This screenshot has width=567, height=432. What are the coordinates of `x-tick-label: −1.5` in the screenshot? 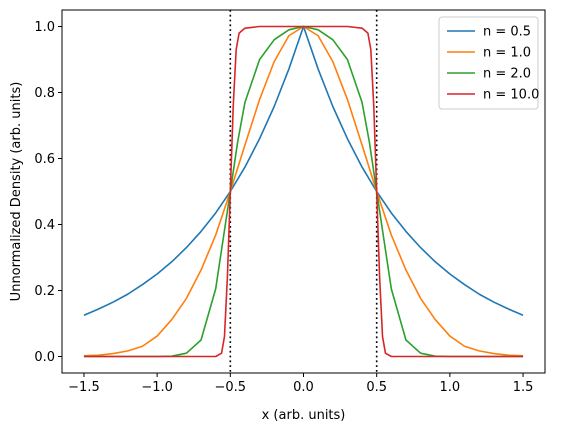 It's located at (84, 387).